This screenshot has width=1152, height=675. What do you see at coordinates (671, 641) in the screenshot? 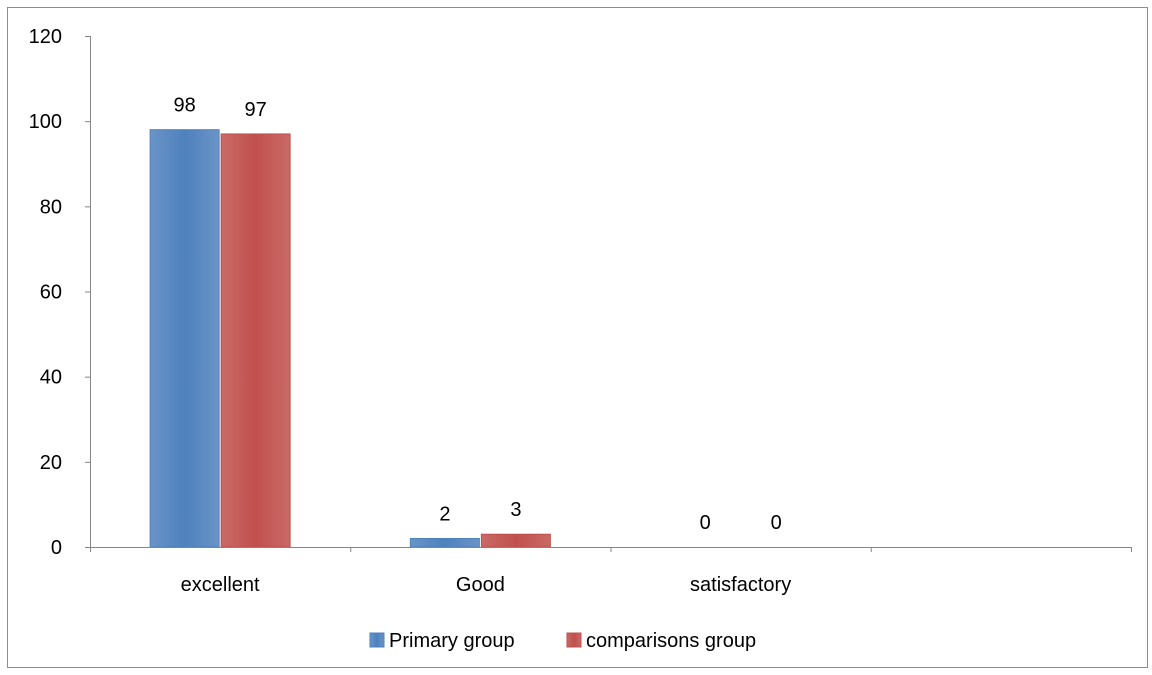
I see `legend-label-1: comparisons group` at bounding box center [671, 641].